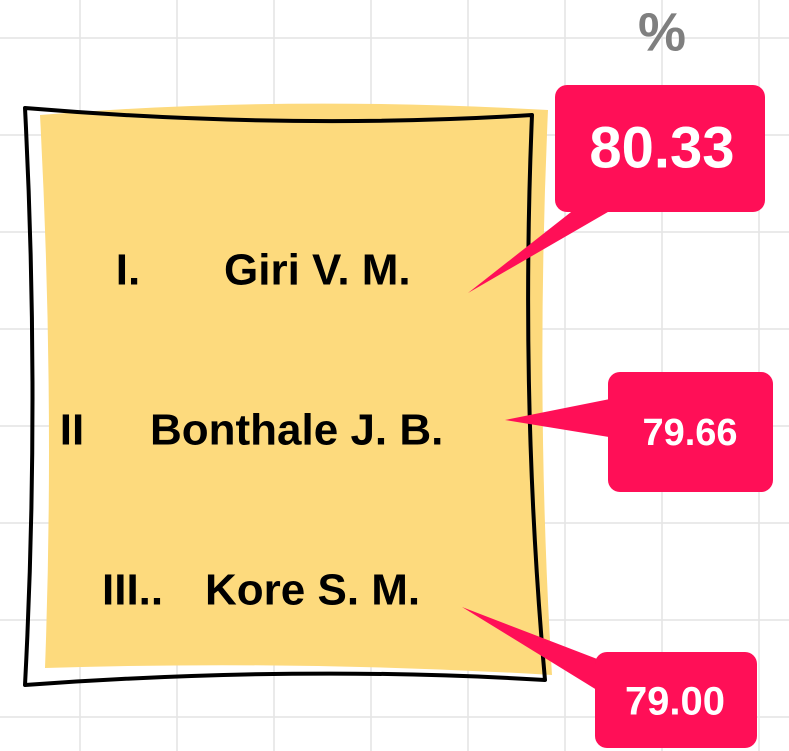 The height and width of the screenshot is (751, 789). I want to click on score: 79.00, so click(675, 702).